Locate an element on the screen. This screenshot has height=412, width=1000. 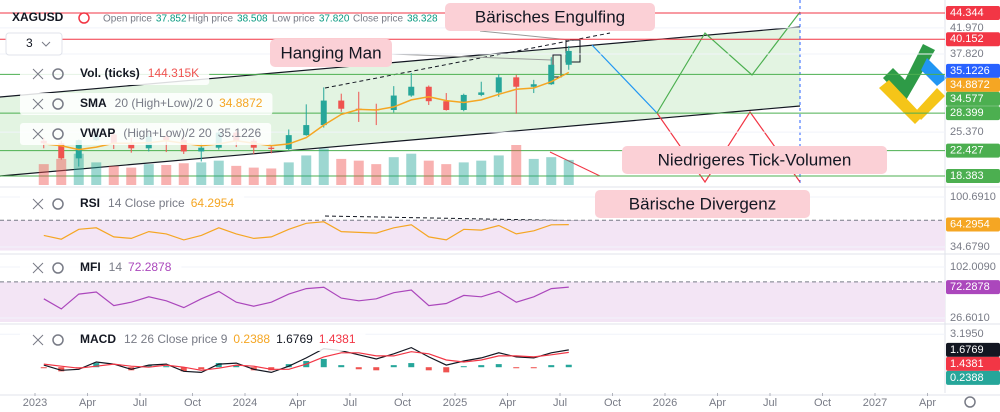
interval-select is located at coordinates (34, 44).